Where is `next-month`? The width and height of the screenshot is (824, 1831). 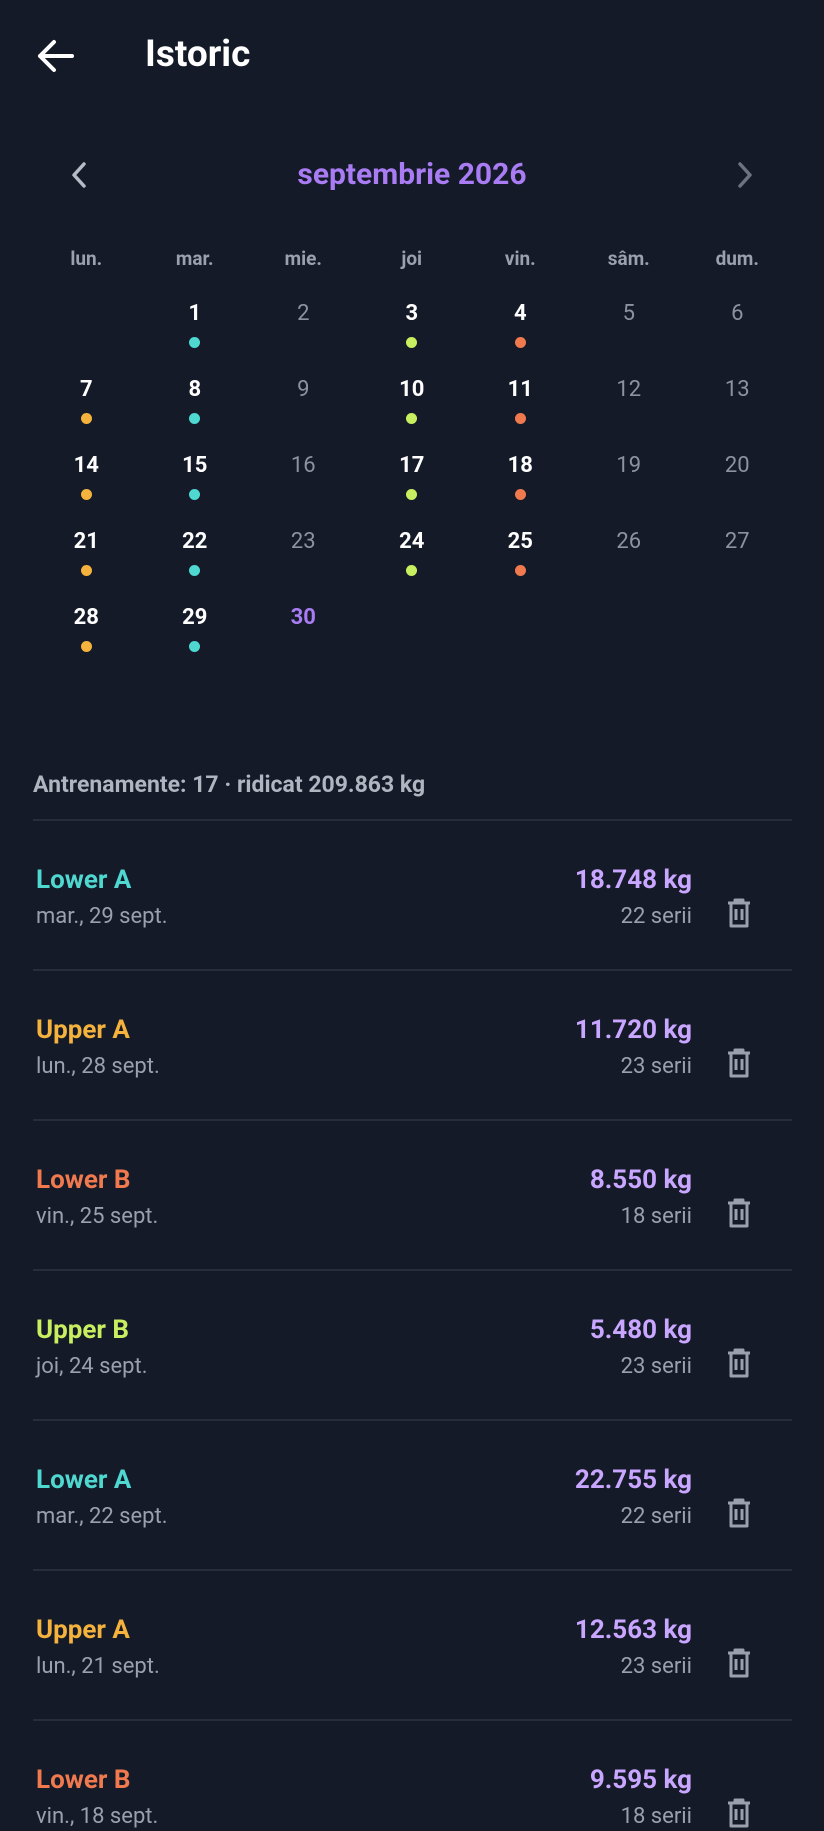
next-month is located at coordinates (744, 175).